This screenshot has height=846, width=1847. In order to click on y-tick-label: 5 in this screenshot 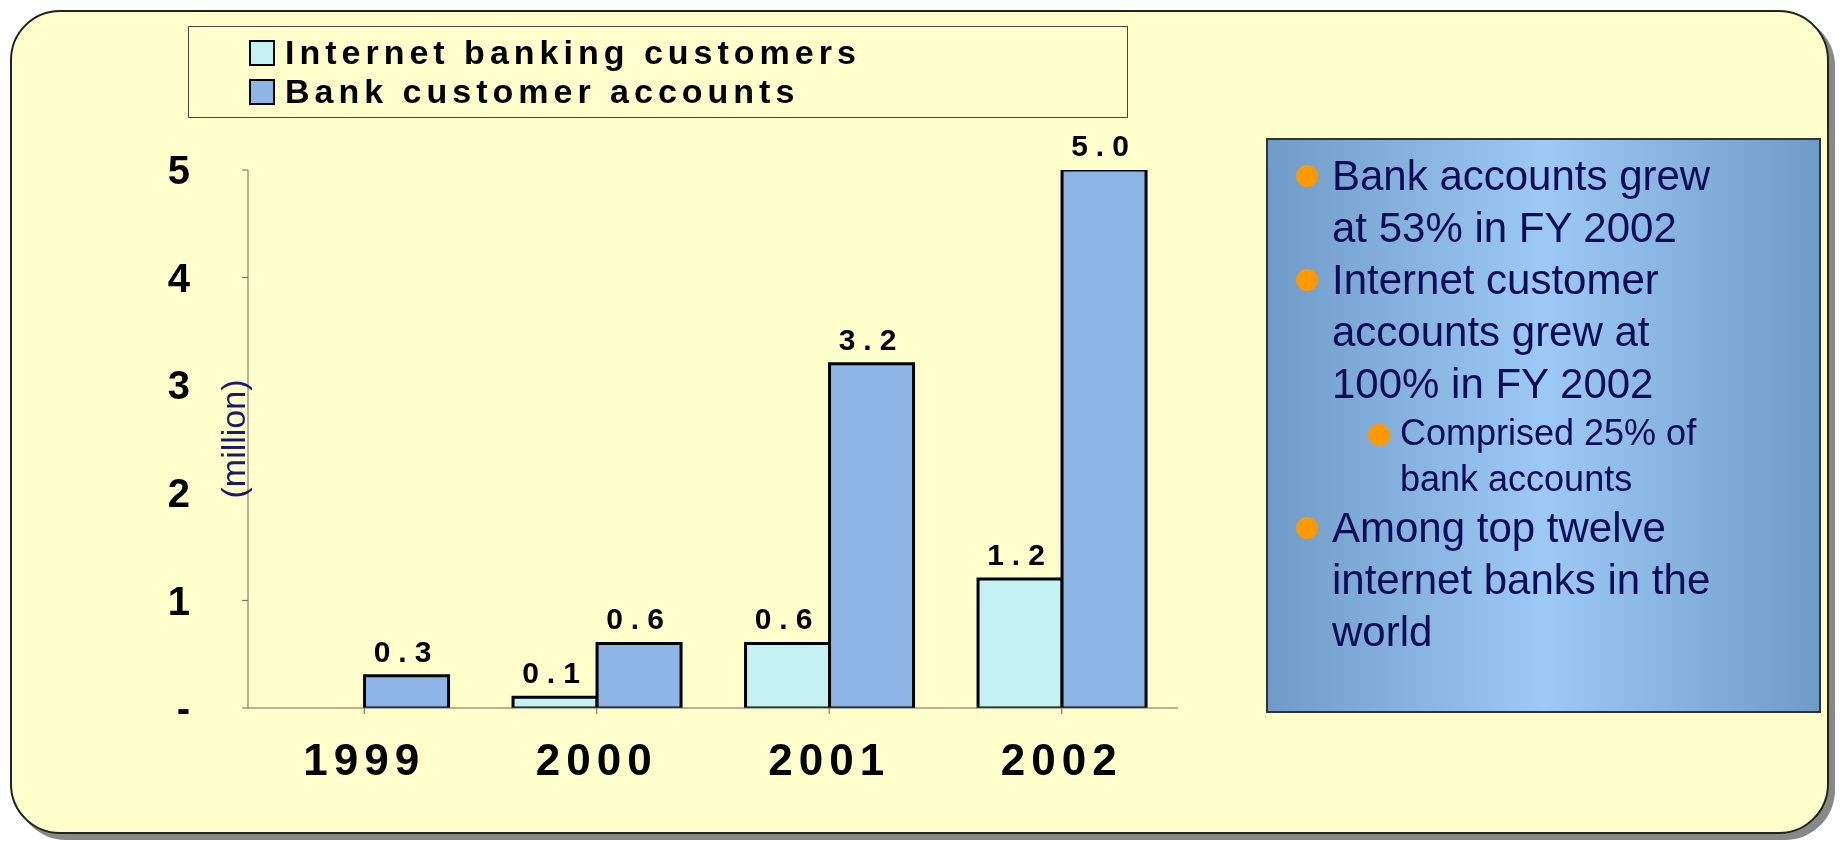, I will do `click(178, 170)`.